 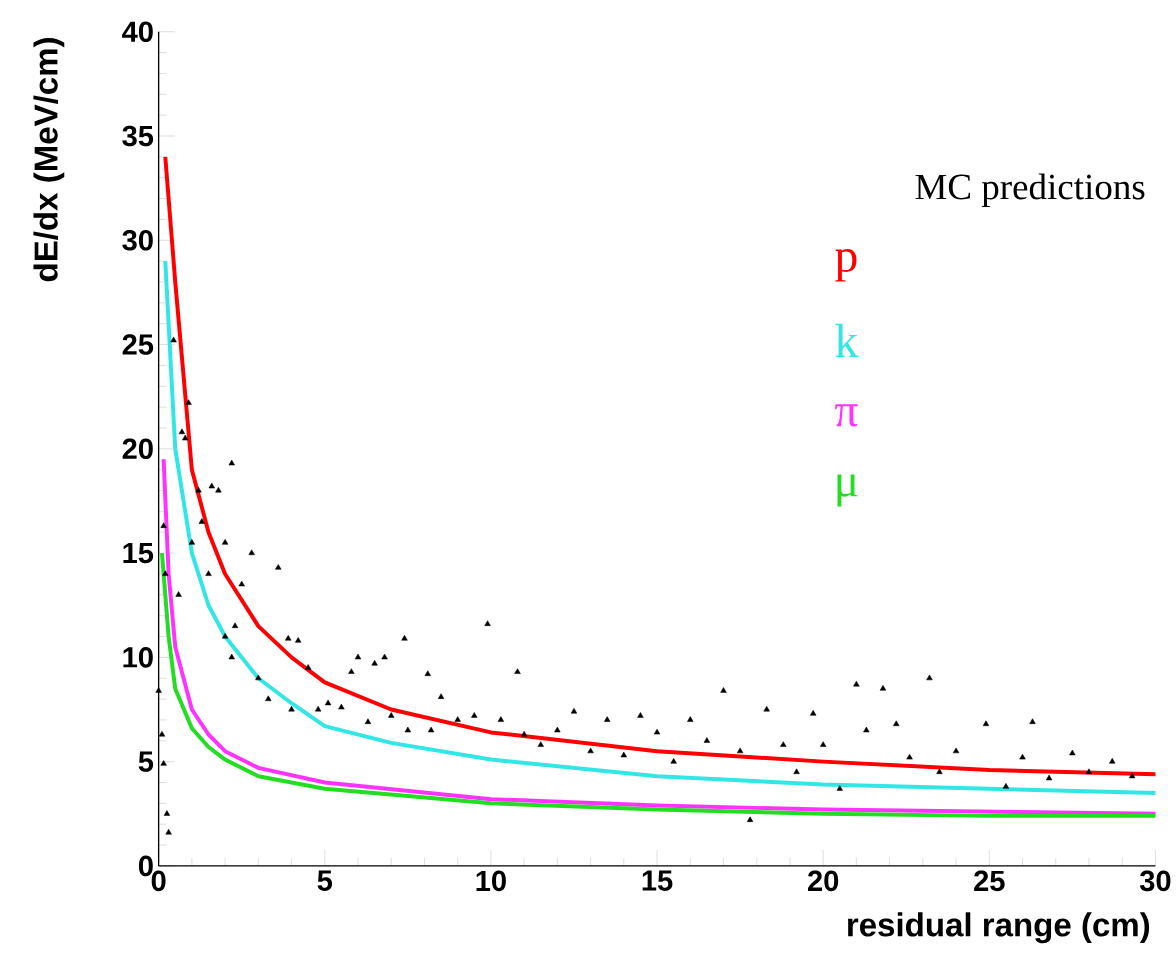 What do you see at coordinates (999, 928) in the screenshot?
I see `x-axis-title: residual range (cm)` at bounding box center [999, 928].